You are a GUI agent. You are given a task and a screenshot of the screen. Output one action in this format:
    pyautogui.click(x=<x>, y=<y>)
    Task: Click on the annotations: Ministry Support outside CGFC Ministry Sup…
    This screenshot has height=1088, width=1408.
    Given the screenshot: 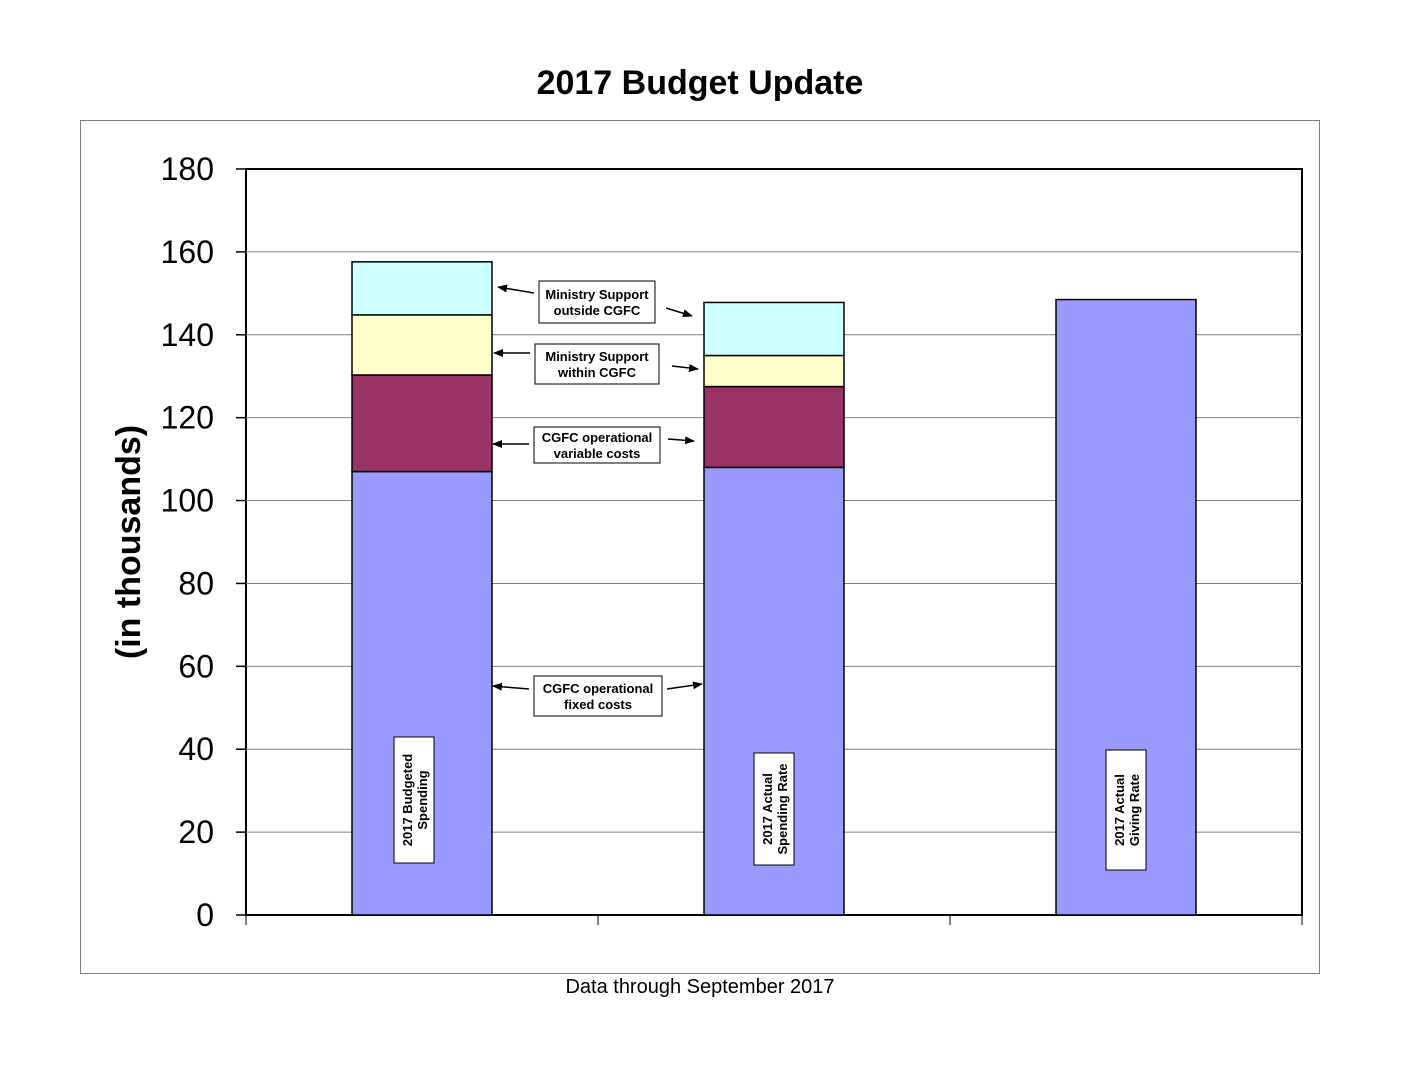 What is the action you would take?
    pyautogui.click(x=597, y=498)
    